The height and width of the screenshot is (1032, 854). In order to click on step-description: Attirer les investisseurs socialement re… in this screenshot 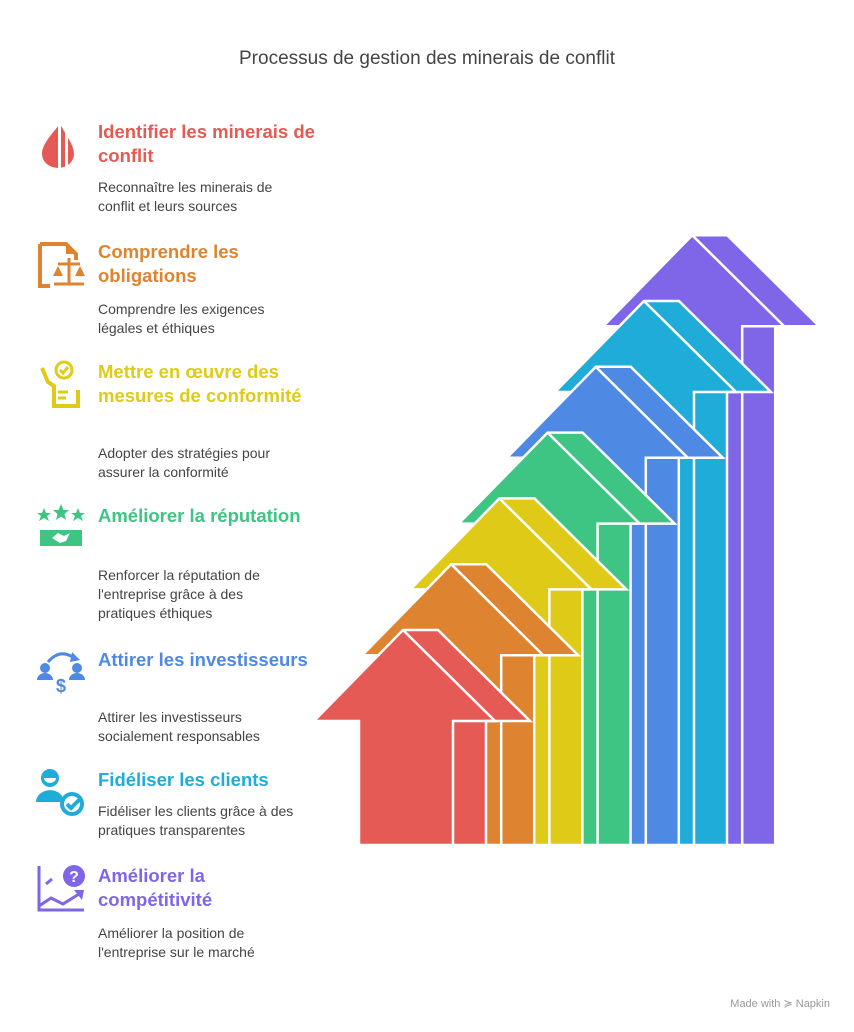, I will do `click(179, 726)`.